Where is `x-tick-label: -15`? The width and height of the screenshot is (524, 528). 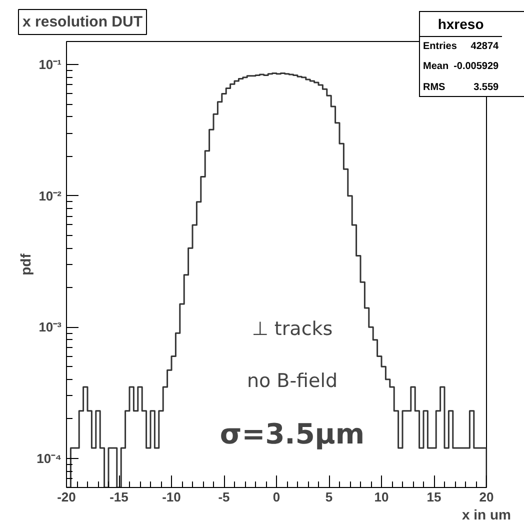 x-tick-label: -15 is located at coordinates (119, 497).